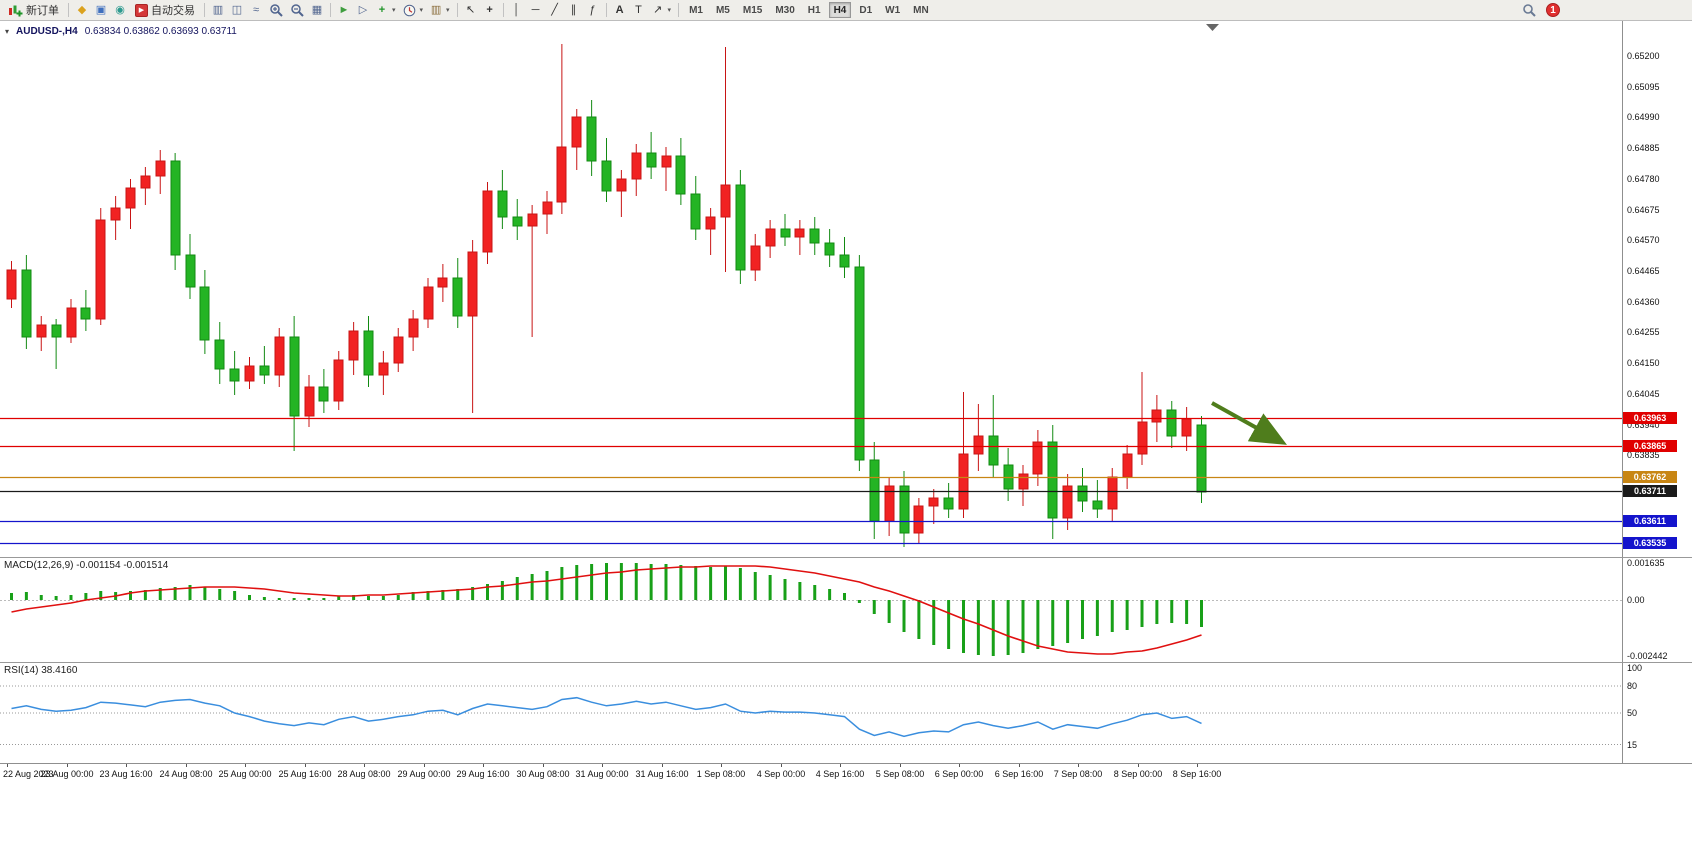 This screenshot has width=1692, height=852. What do you see at coordinates (386, 10) in the screenshot?
I see `indicators-button: + ▾` at bounding box center [386, 10].